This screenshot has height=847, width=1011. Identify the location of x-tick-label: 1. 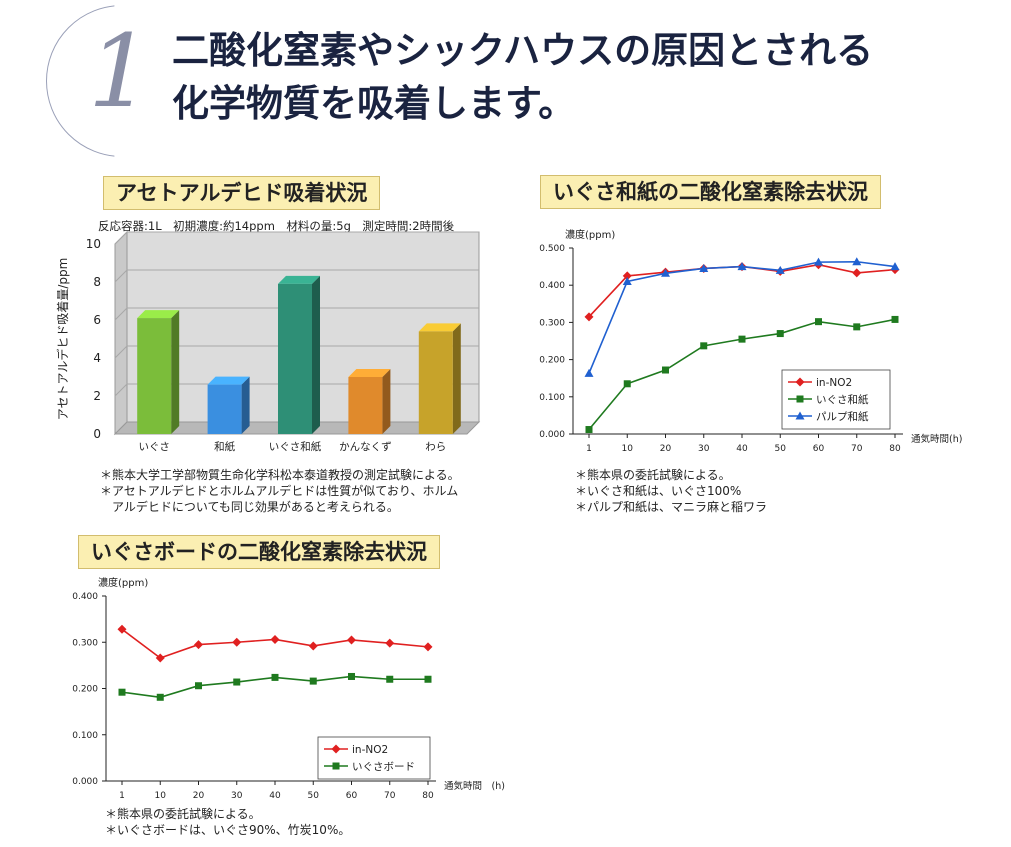
(122, 796).